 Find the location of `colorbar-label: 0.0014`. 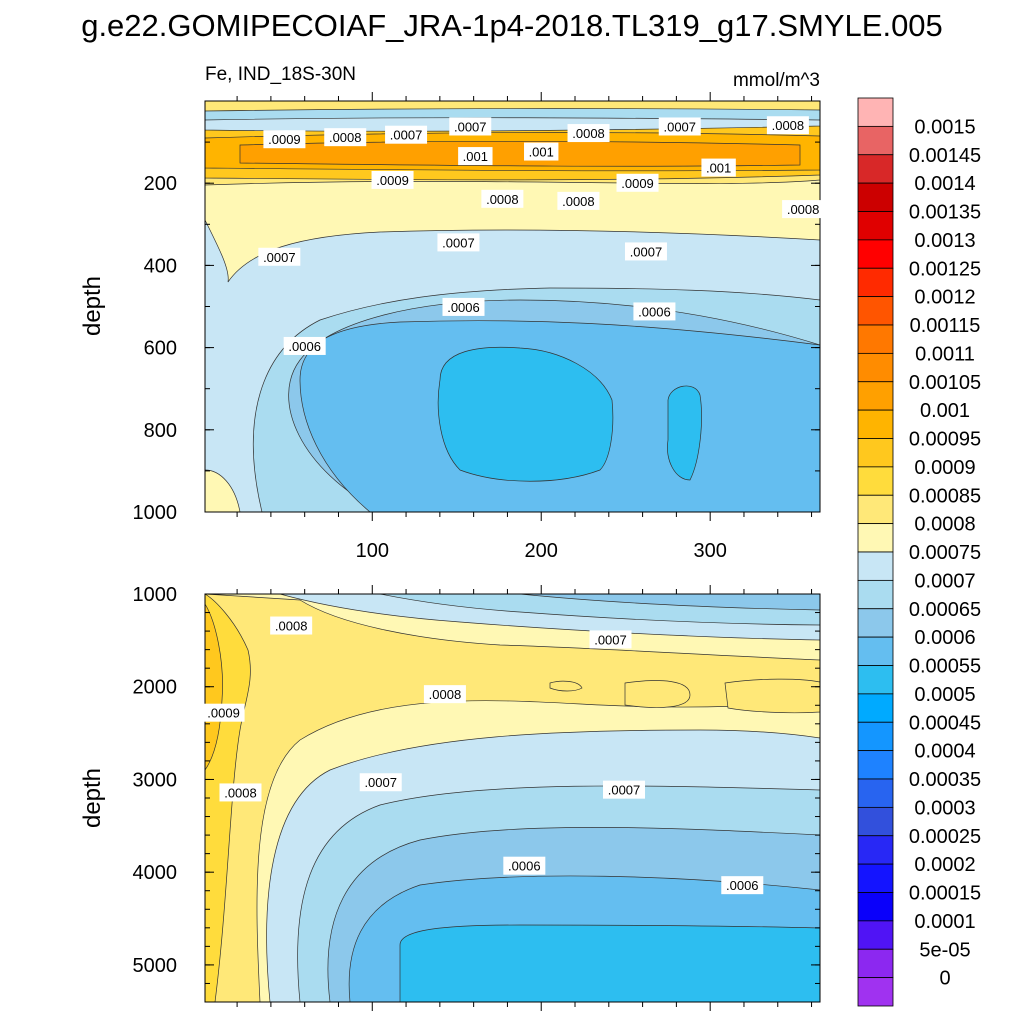

colorbar-label: 0.0014 is located at coordinates (944, 184).